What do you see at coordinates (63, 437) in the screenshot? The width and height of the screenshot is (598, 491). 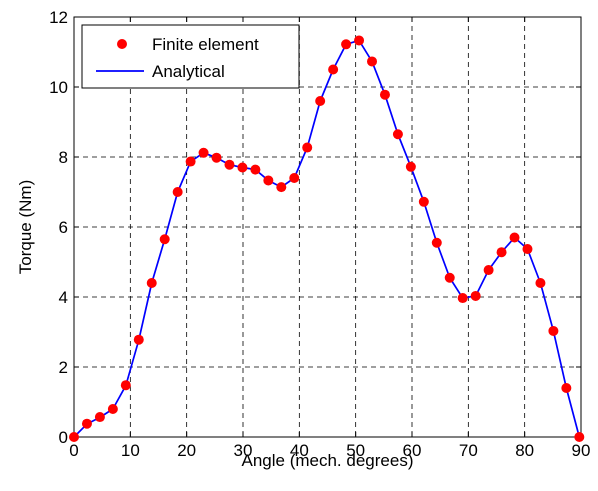 I see `y-tick-label: 0` at bounding box center [63, 437].